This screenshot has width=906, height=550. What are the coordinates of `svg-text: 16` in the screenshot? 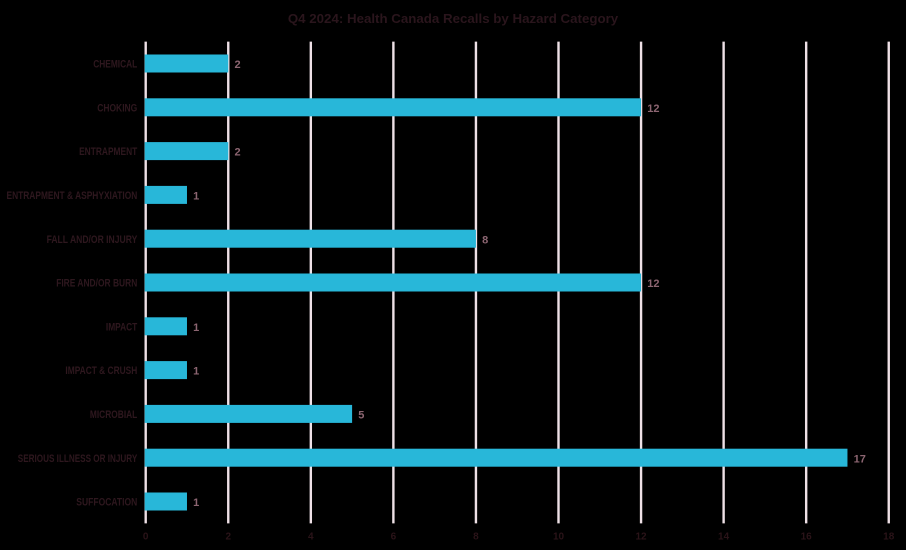 It's located at (807, 537).